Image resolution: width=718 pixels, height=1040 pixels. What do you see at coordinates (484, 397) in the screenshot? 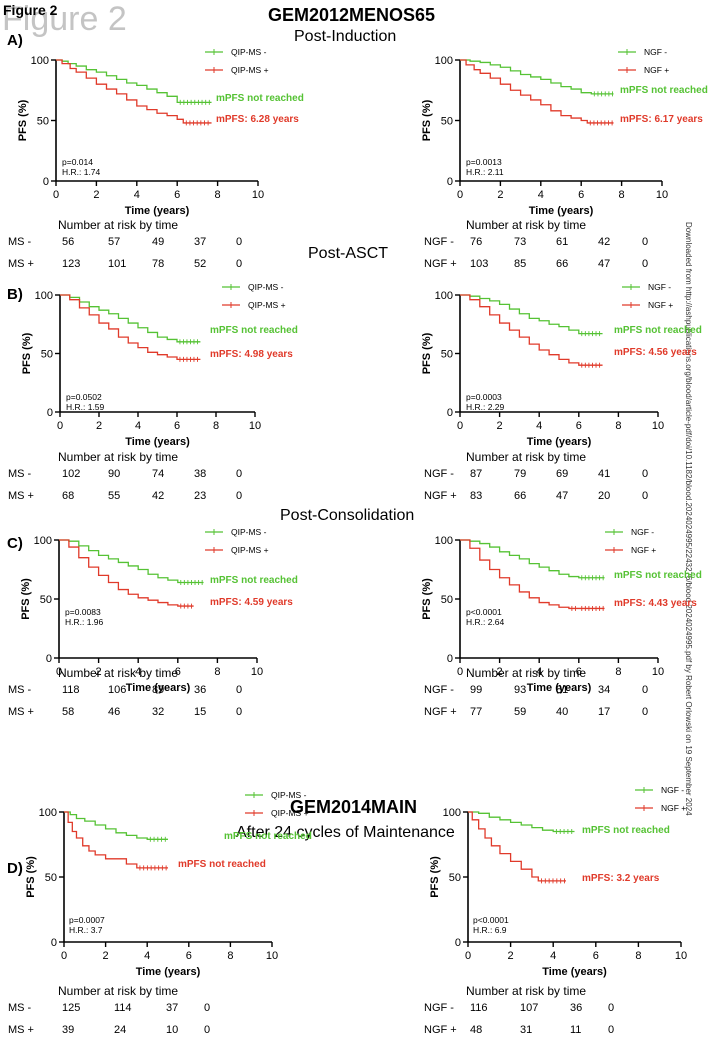
I see `p-value: p=0.0003` at bounding box center [484, 397].